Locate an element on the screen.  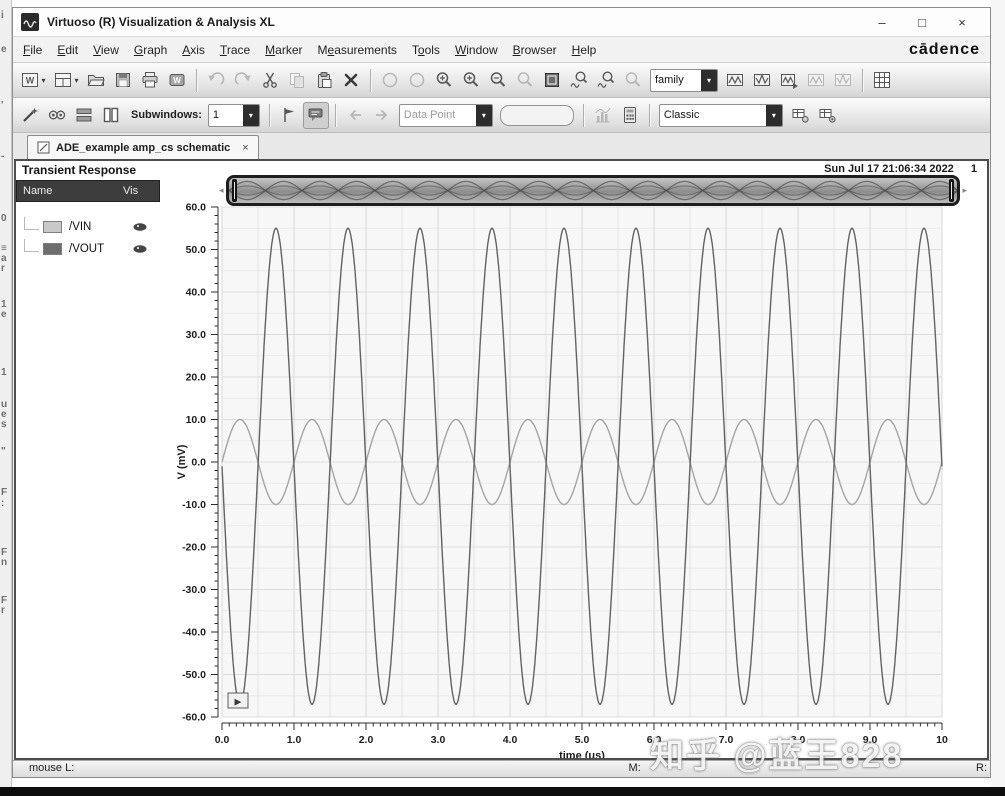
minimize-button: – is located at coordinates (882, 22).